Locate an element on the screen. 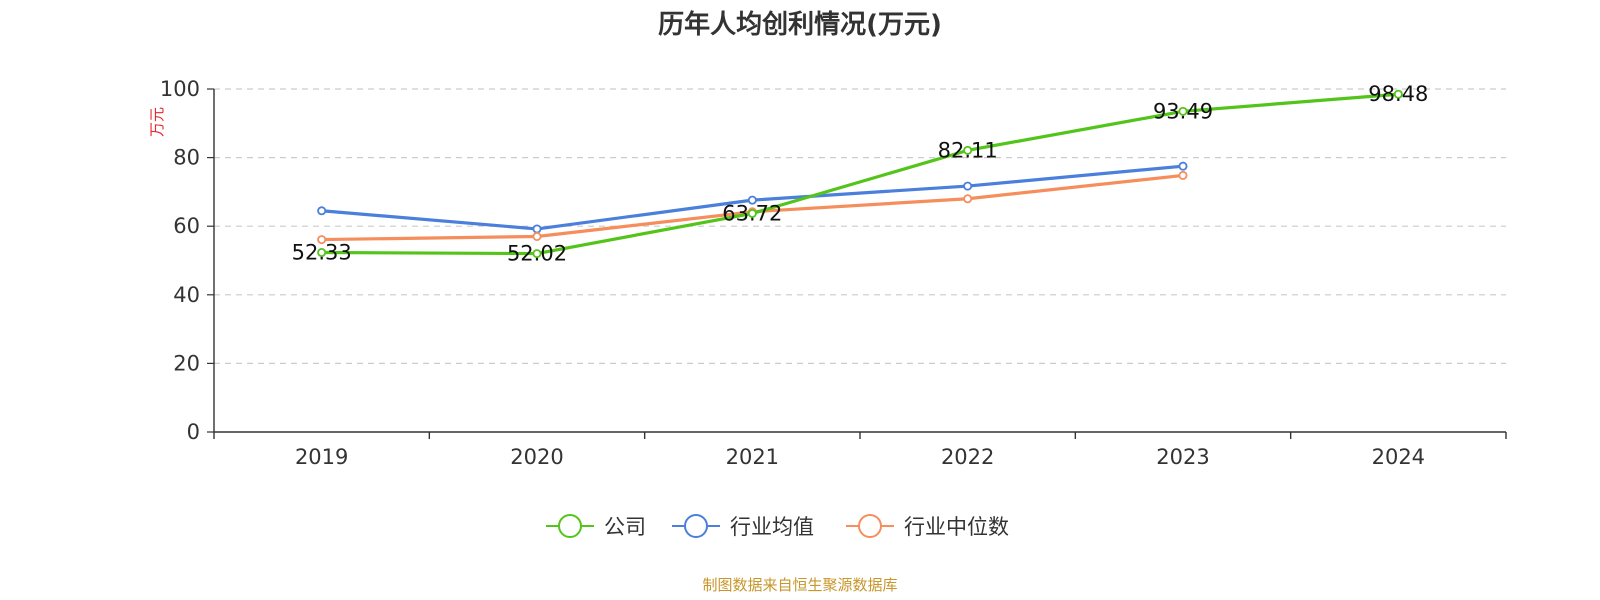 This screenshot has width=1600, height=600. x-tick-label: 2024 is located at coordinates (1398, 457).